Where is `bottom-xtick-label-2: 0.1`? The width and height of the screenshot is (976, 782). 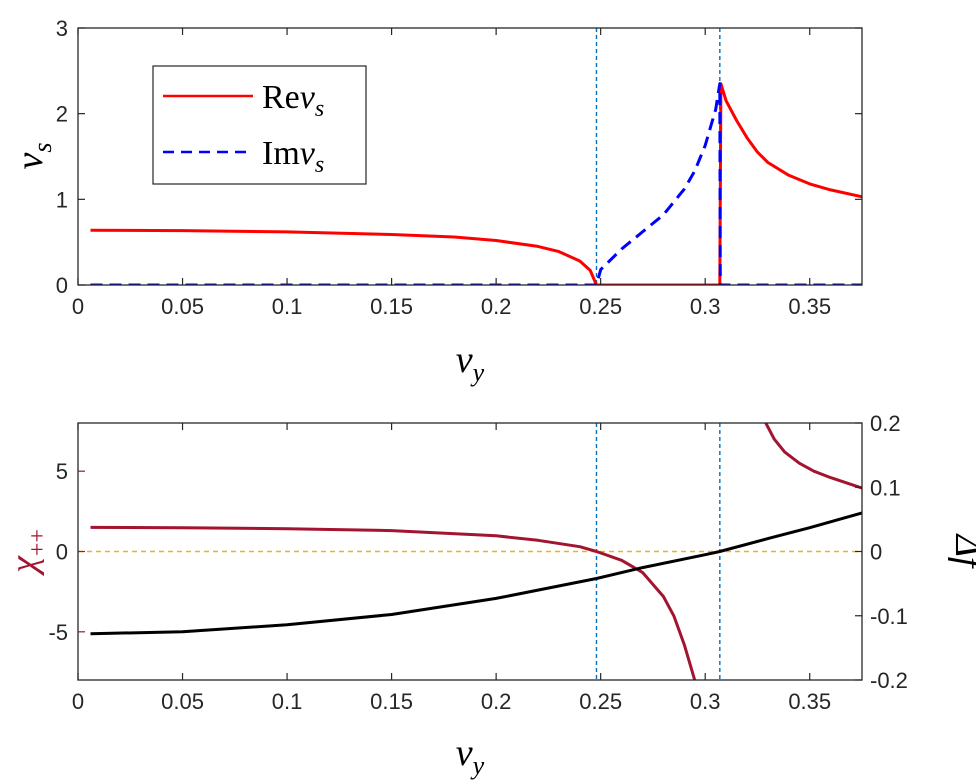 bottom-xtick-label-2: 0.1 is located at coordinates (287, 701).